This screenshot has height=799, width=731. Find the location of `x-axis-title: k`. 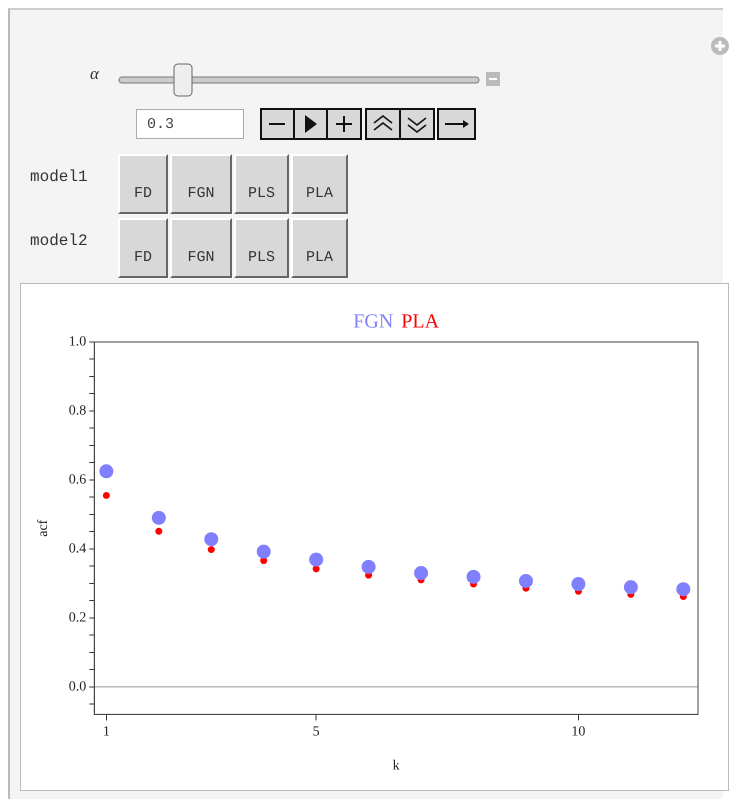

x-axis-title: k is located at coordinates (396, 766).